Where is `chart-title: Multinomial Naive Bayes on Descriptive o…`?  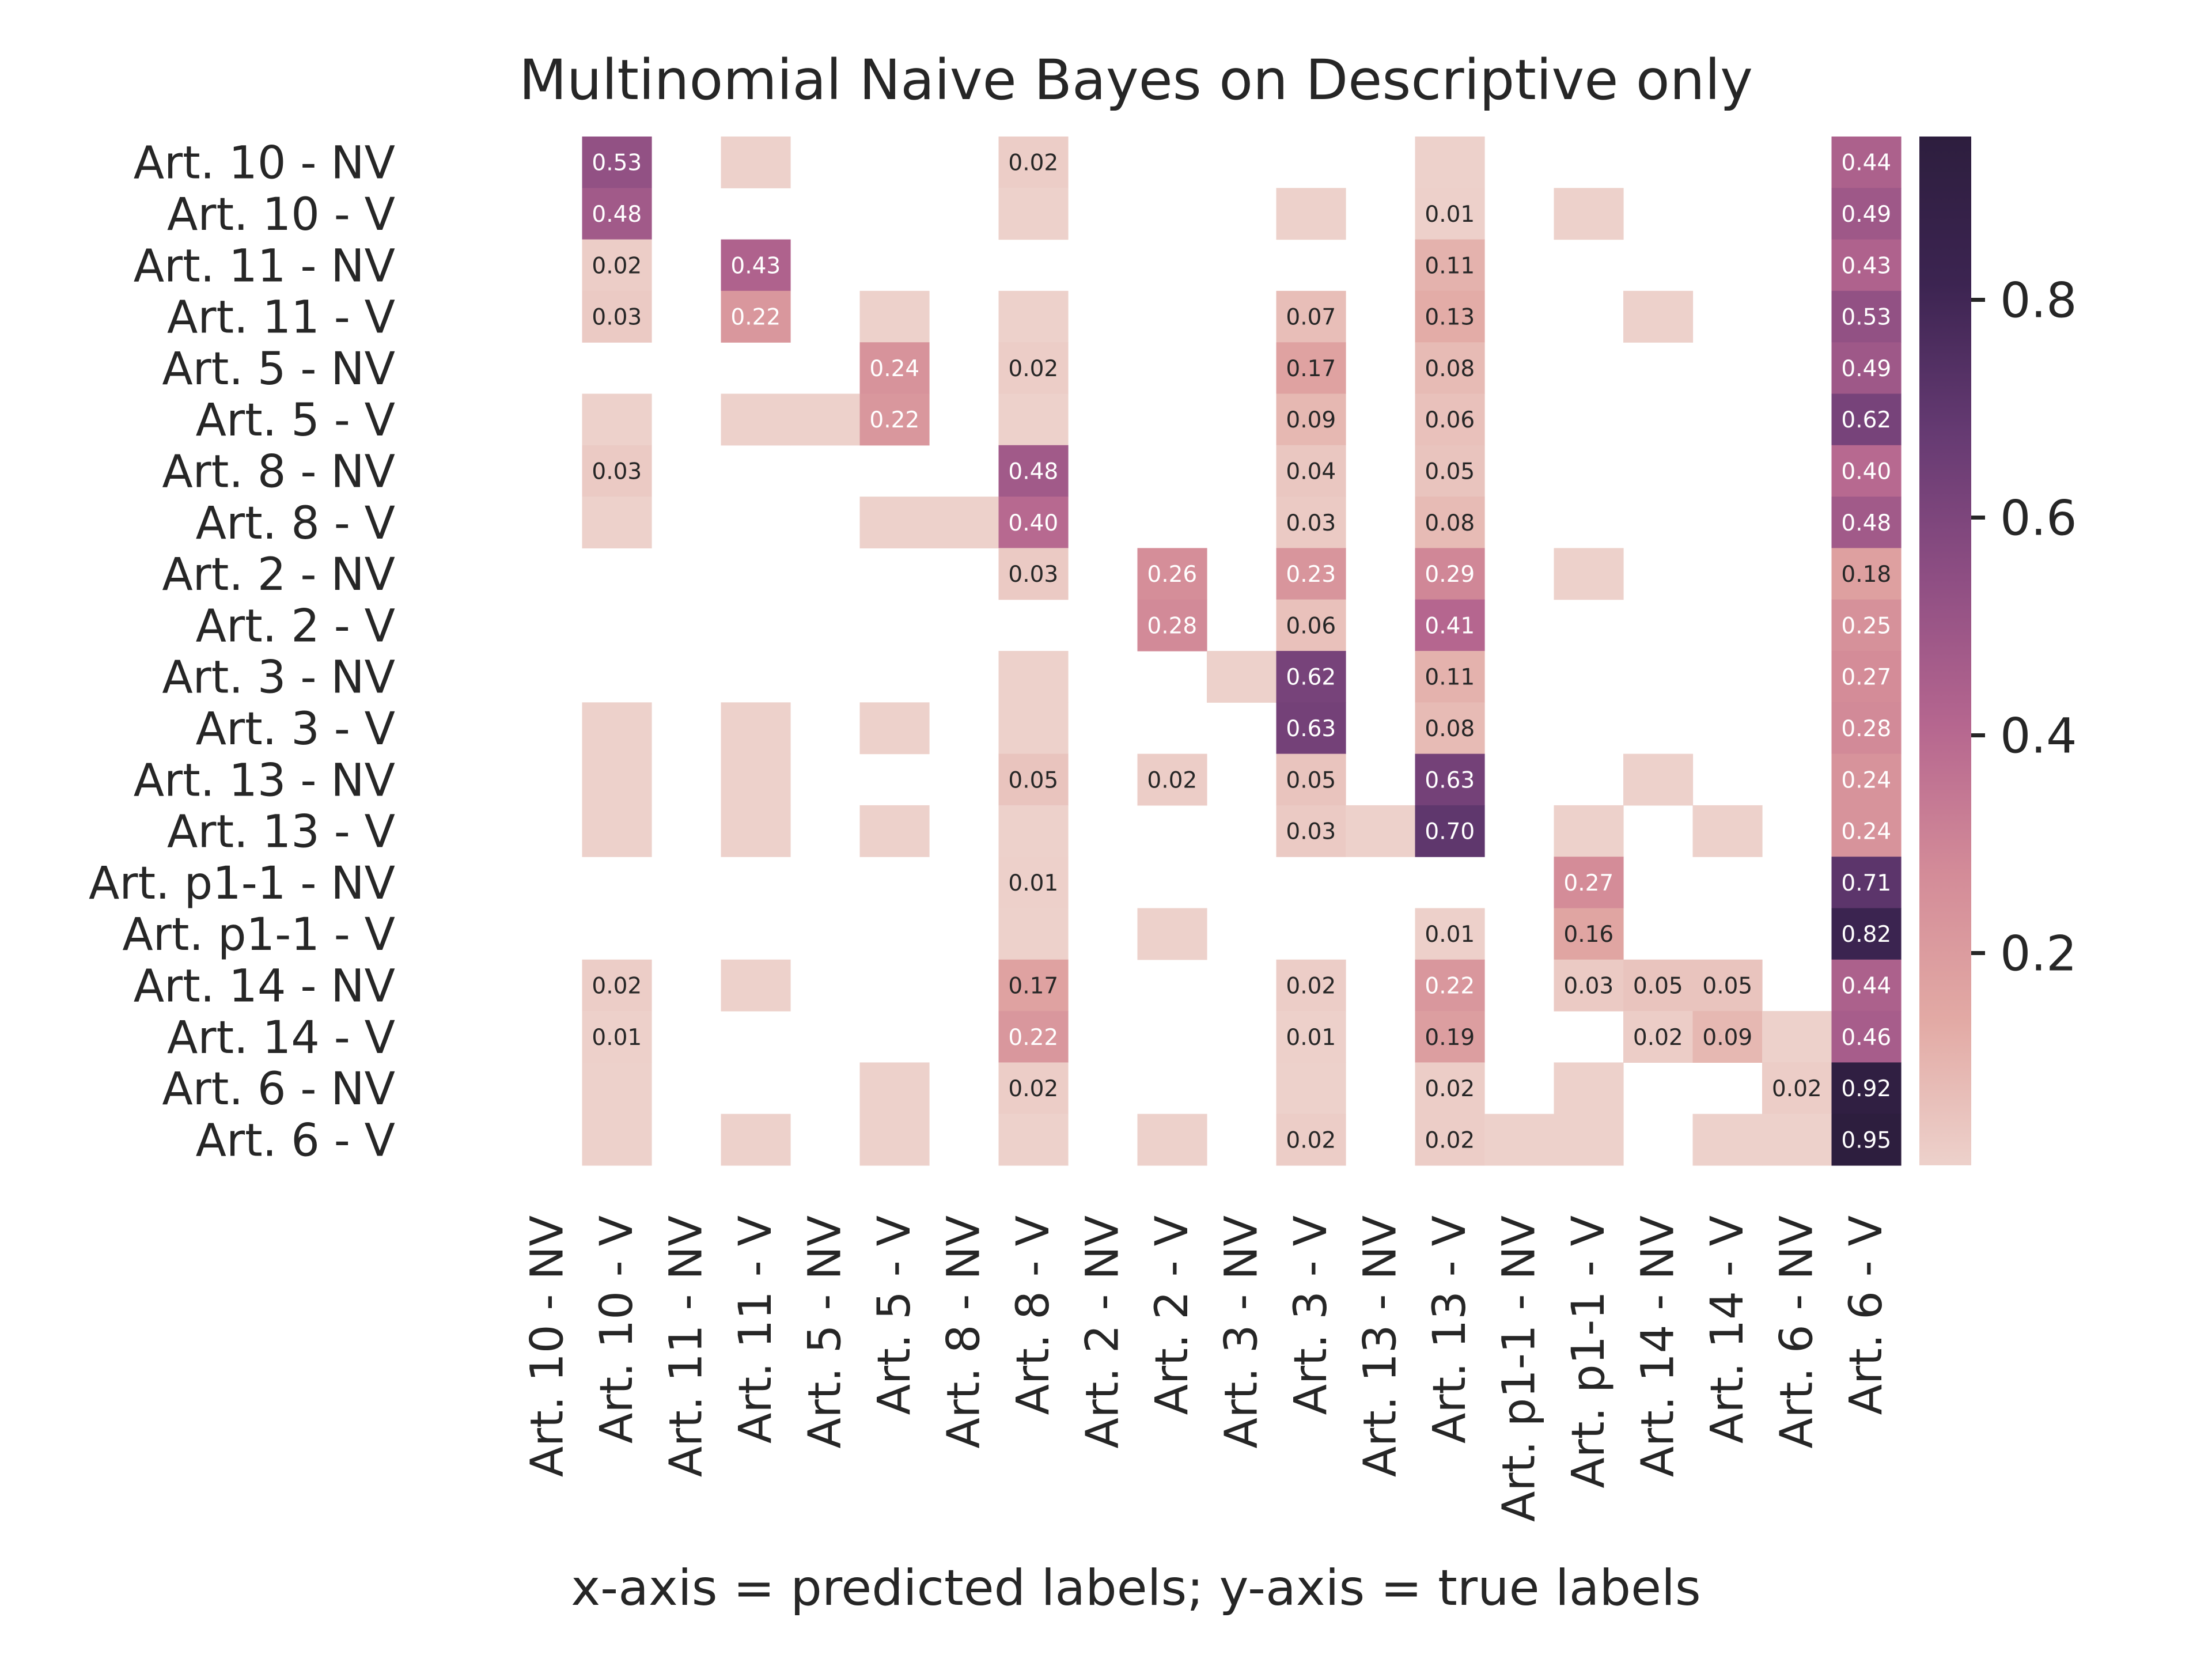 chart-title: Multinomial Naive Bayes on Descriptive o… is located at coordinates (1136, 80).